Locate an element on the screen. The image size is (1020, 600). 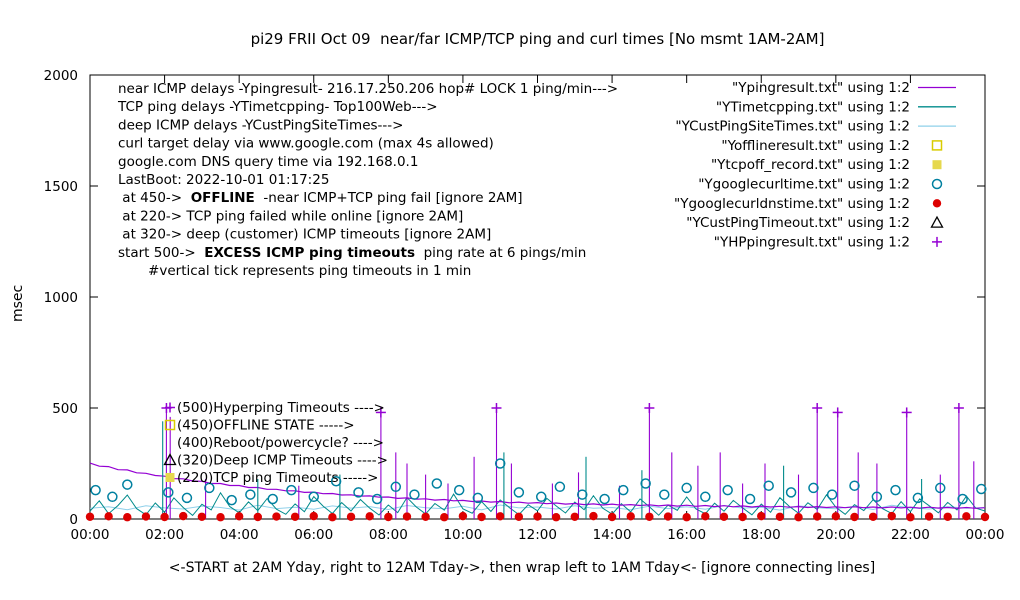
legend-label: "Ytcpoff_record.txt" using 1:2 is located at coordinates (810, 165).